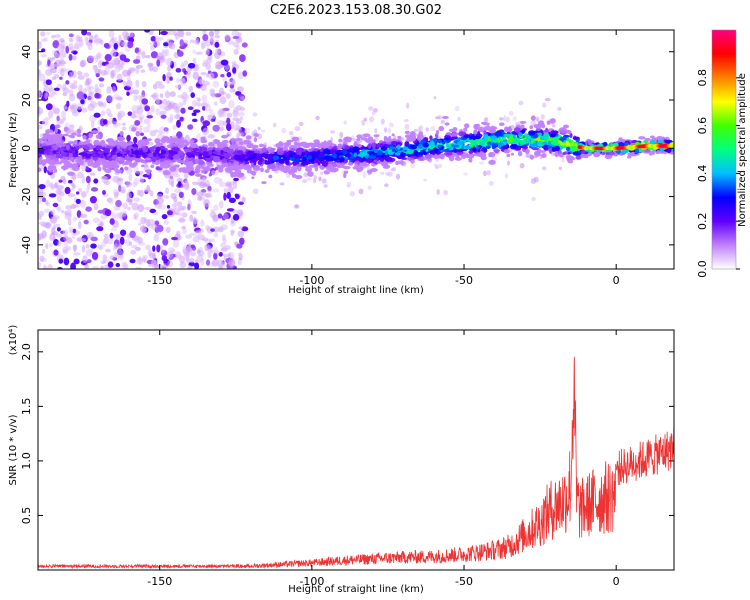 The height and width of the screenshot is (600, 750). Describe the element at coordinates (159, 280) in the screenshot. I see `spectrogram-xtick-label: -150` at that location.